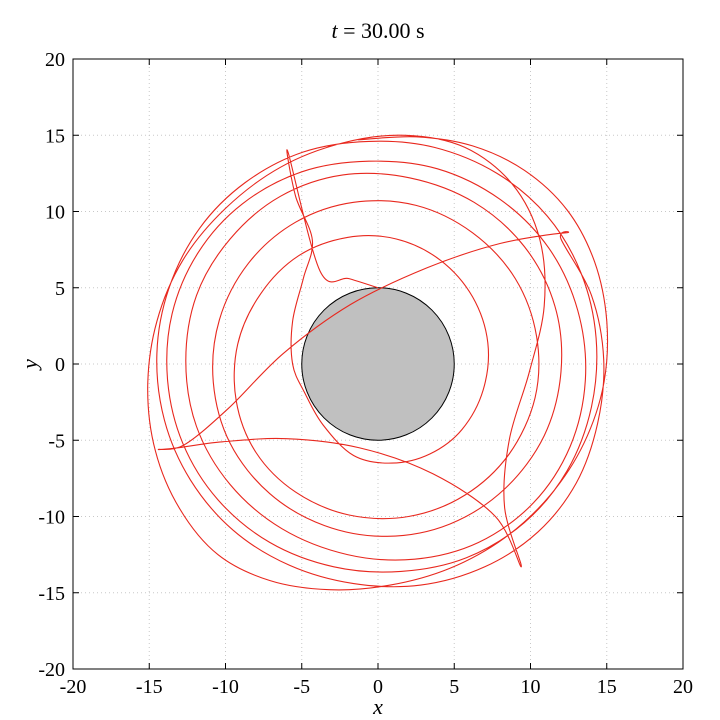 The height and width of the screenshot is (720, 720). I want to click on x-tick-label: -20, so click(73, 687).